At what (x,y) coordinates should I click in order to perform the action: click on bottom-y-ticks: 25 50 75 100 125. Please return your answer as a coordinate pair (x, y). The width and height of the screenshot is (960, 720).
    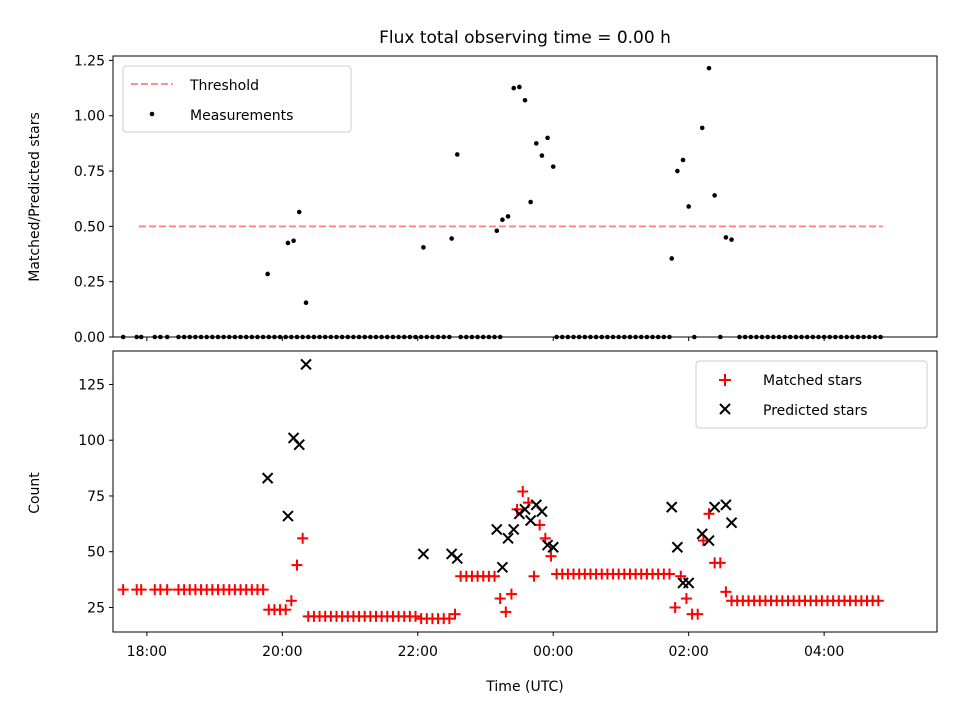
    Looking at the image, I should click on (95, 496).